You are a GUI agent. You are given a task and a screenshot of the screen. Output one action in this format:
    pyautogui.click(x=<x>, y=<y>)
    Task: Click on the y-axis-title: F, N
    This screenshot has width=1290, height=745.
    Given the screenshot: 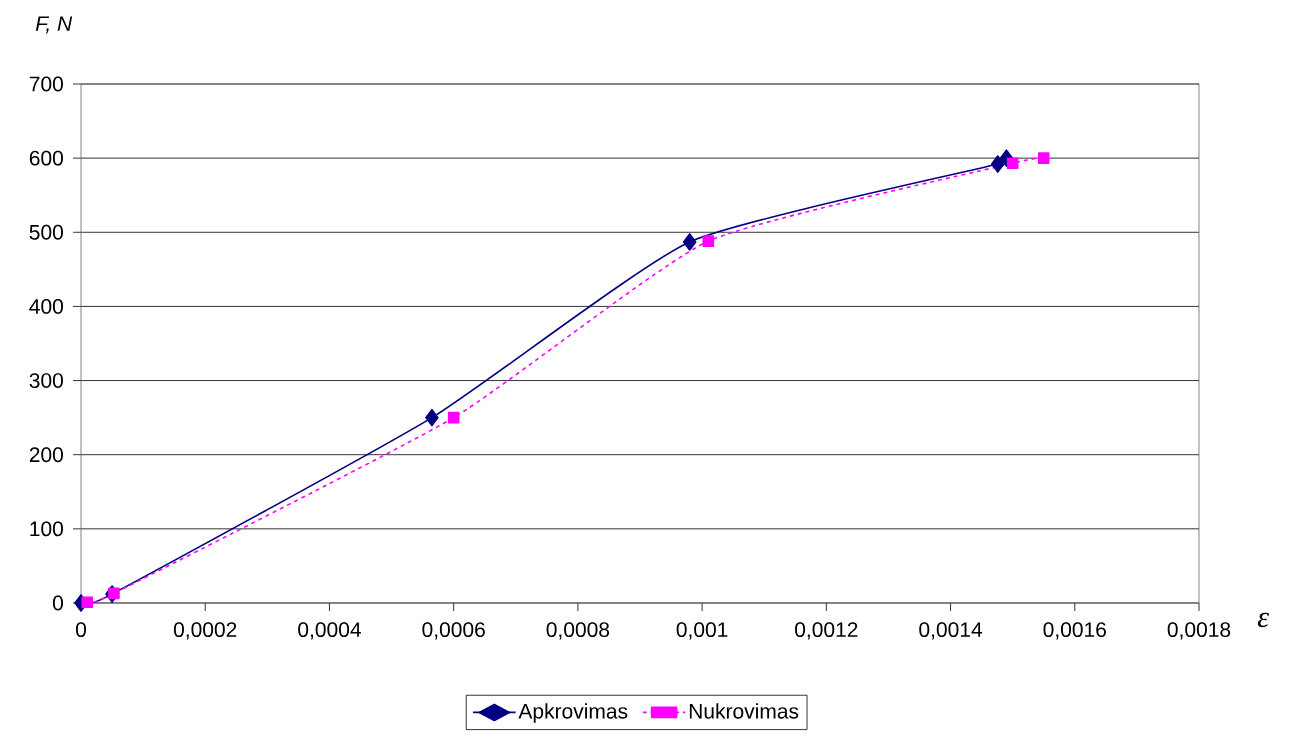 What is the action you would take?
    pyautogui.click(x=54, y=25)
    